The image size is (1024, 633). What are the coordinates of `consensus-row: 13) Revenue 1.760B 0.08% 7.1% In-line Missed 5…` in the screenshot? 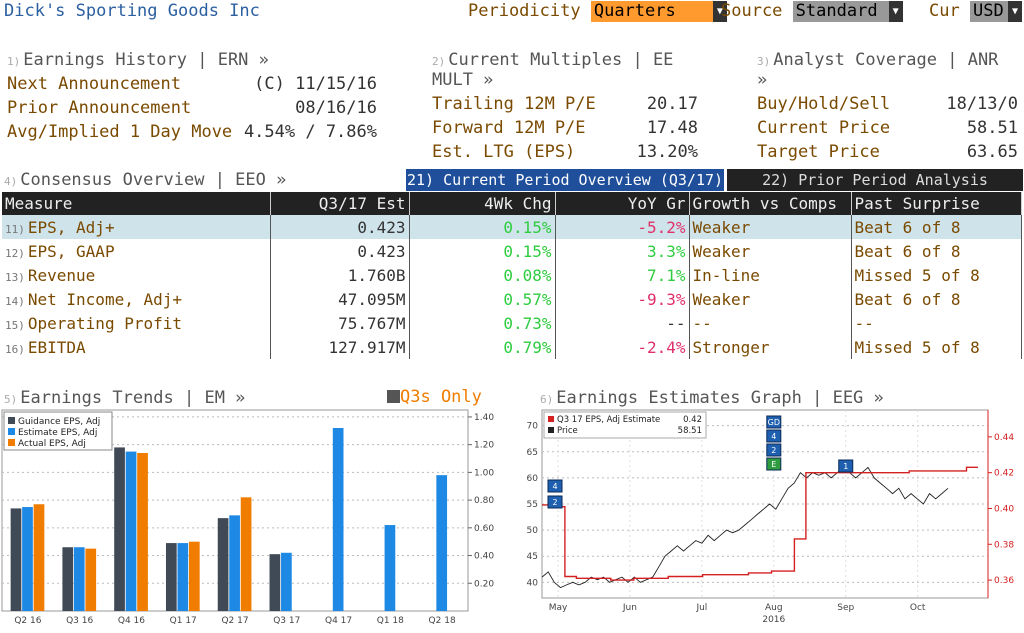 It's located at (512, 275).